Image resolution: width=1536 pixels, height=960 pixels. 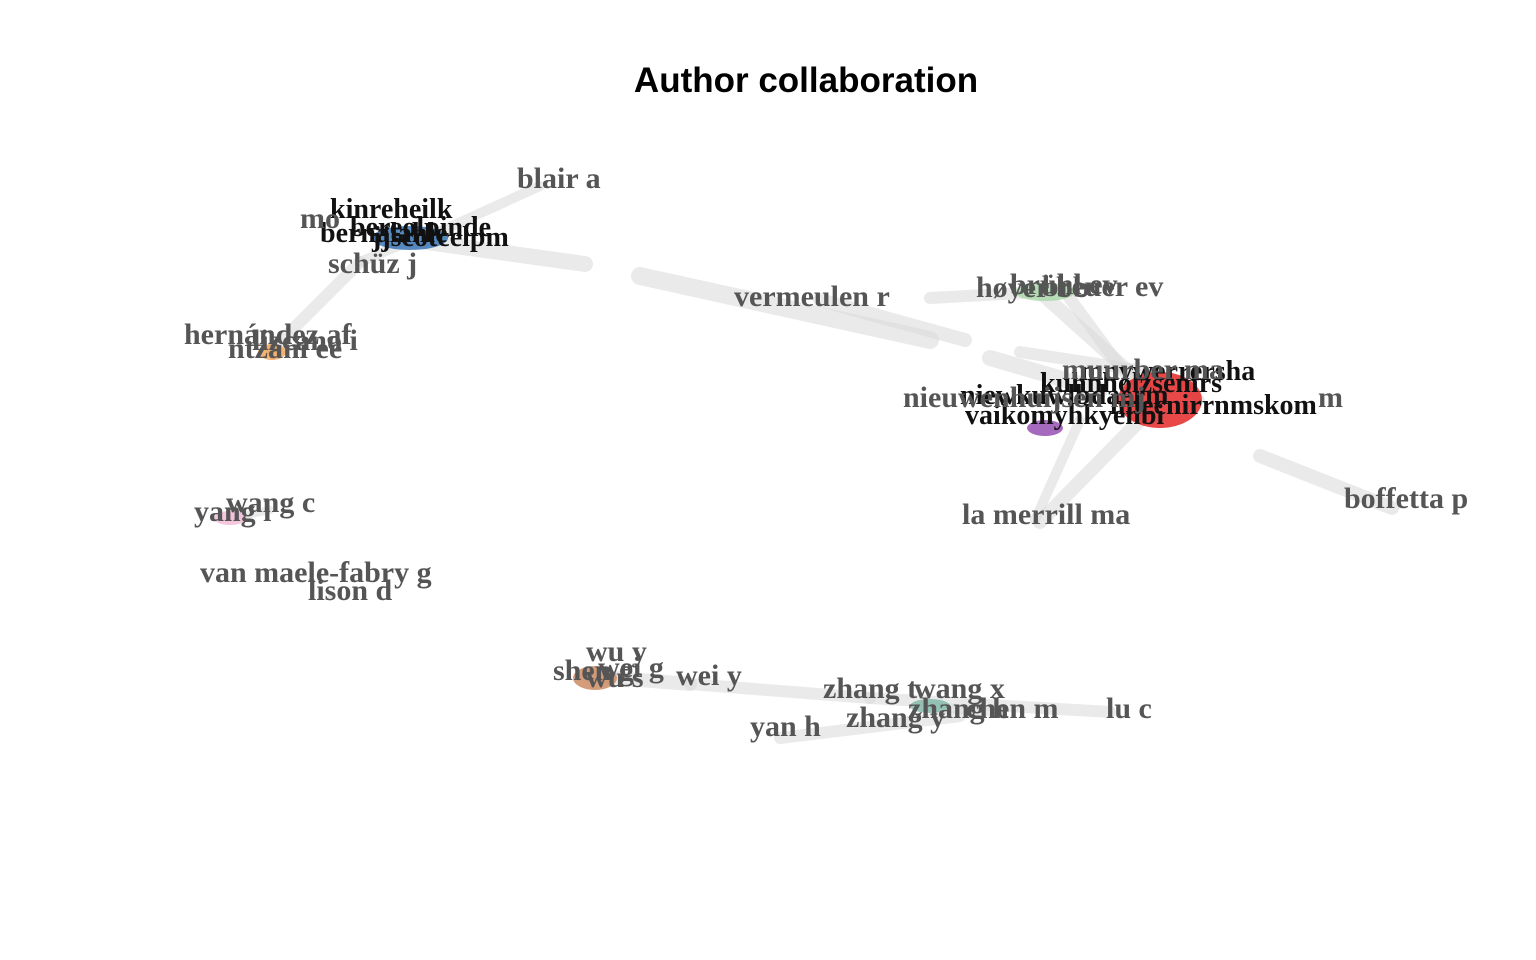 I want to click on dense-label-red-4: lmecnirrnmskom, so click(x=1213, y=405).